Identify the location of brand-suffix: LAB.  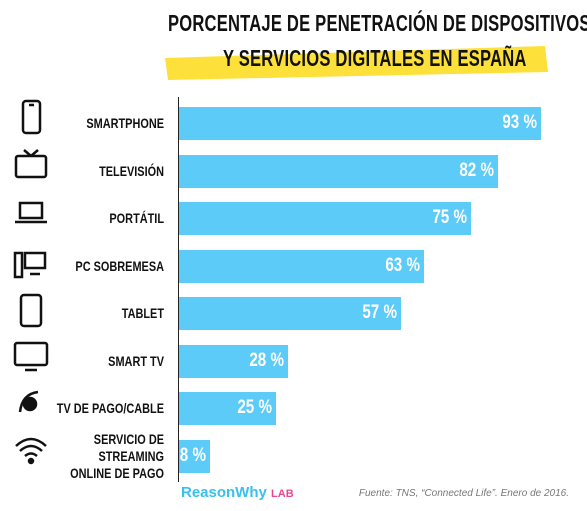
(282, 494).